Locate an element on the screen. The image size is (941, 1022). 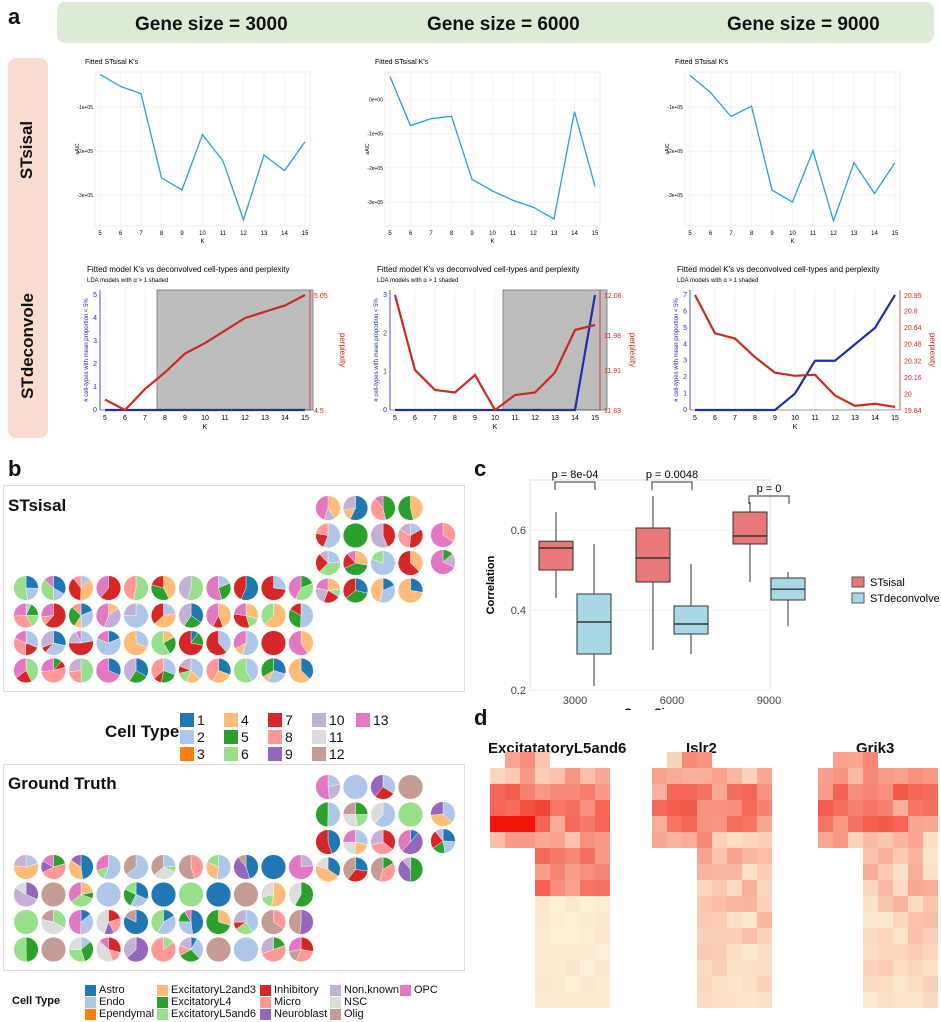
method-row-band is located at coordinates (28, 248).